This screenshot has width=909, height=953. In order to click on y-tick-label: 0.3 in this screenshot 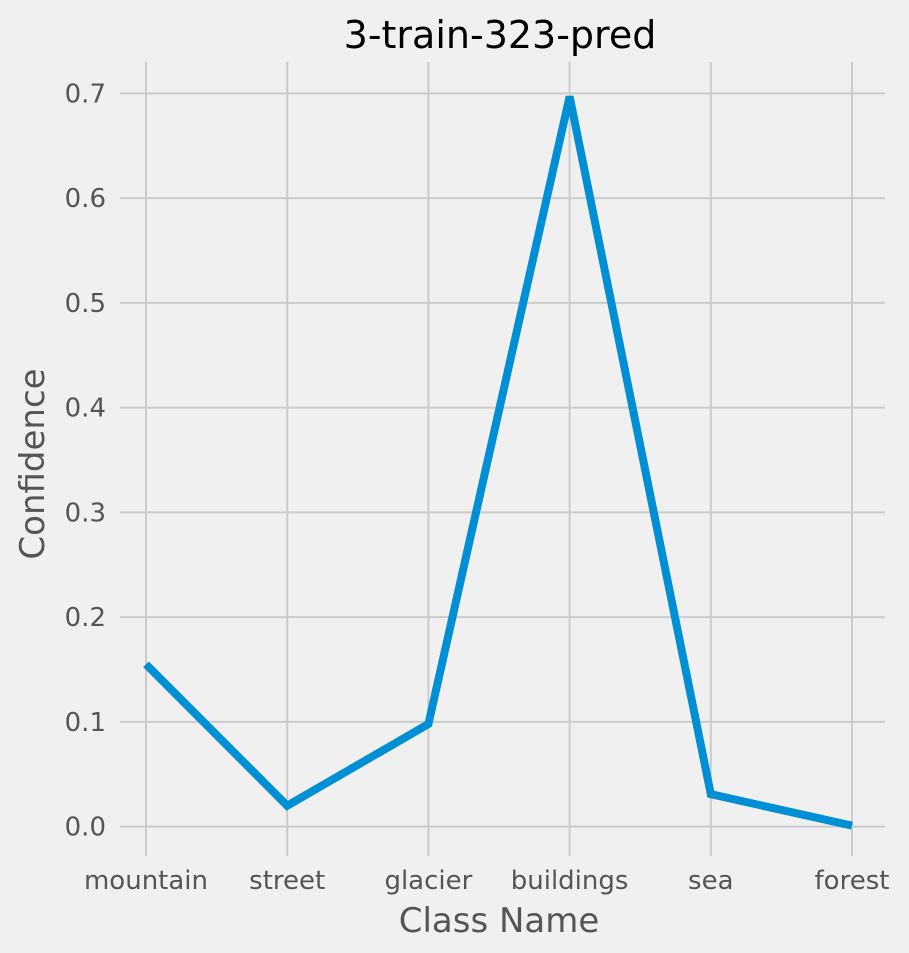, I will do `click(85, 513)`.